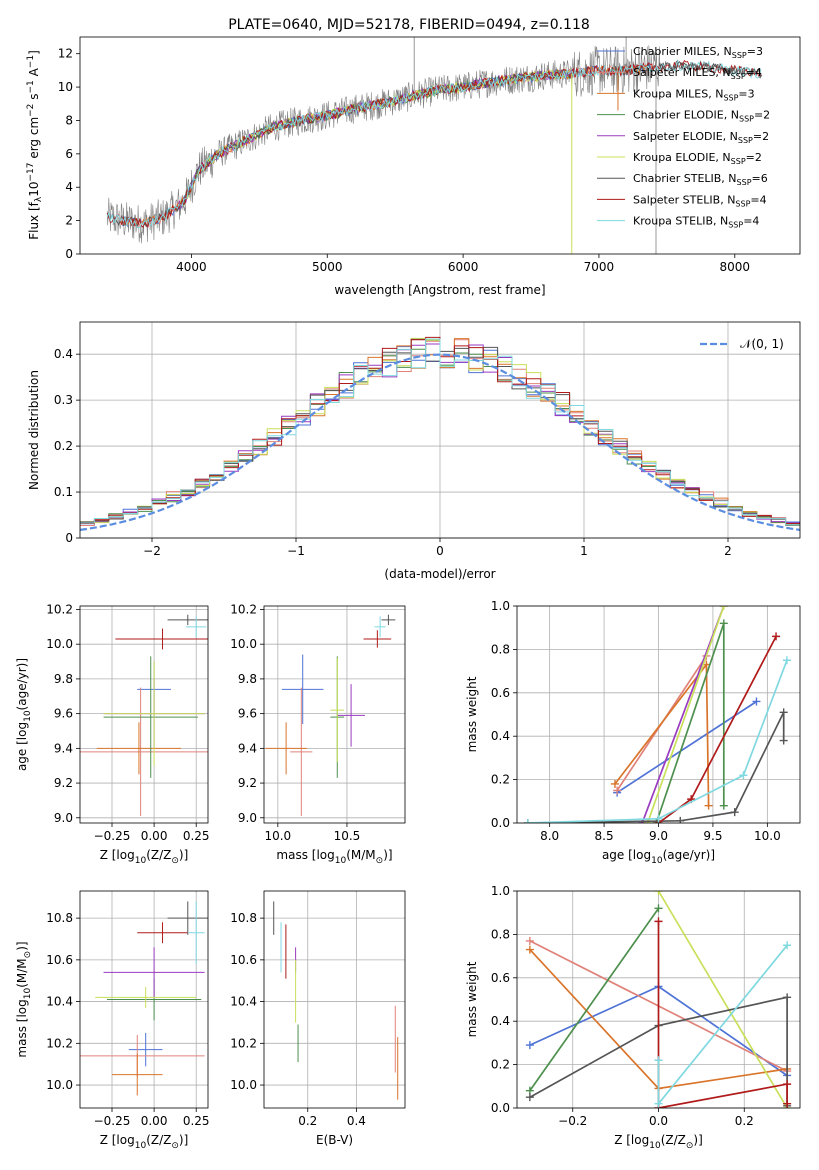 The image size is (819, 1170). Describe the element at coordinates (728, 551) in the screenshot. I see `x-tick-label-text: 2` at that location.